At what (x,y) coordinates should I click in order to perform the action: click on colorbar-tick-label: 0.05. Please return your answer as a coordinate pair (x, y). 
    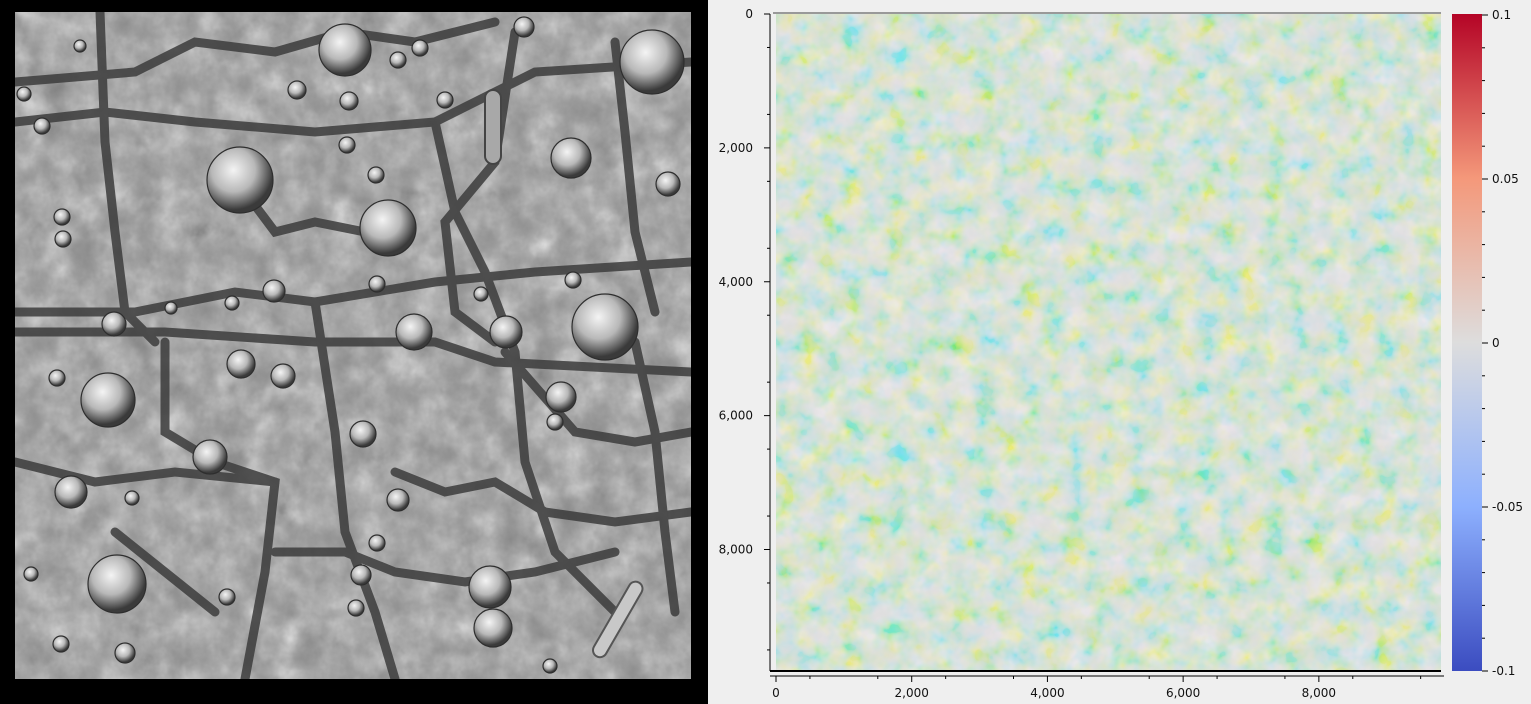
    Looking at the image, I should click on (1505, 179).